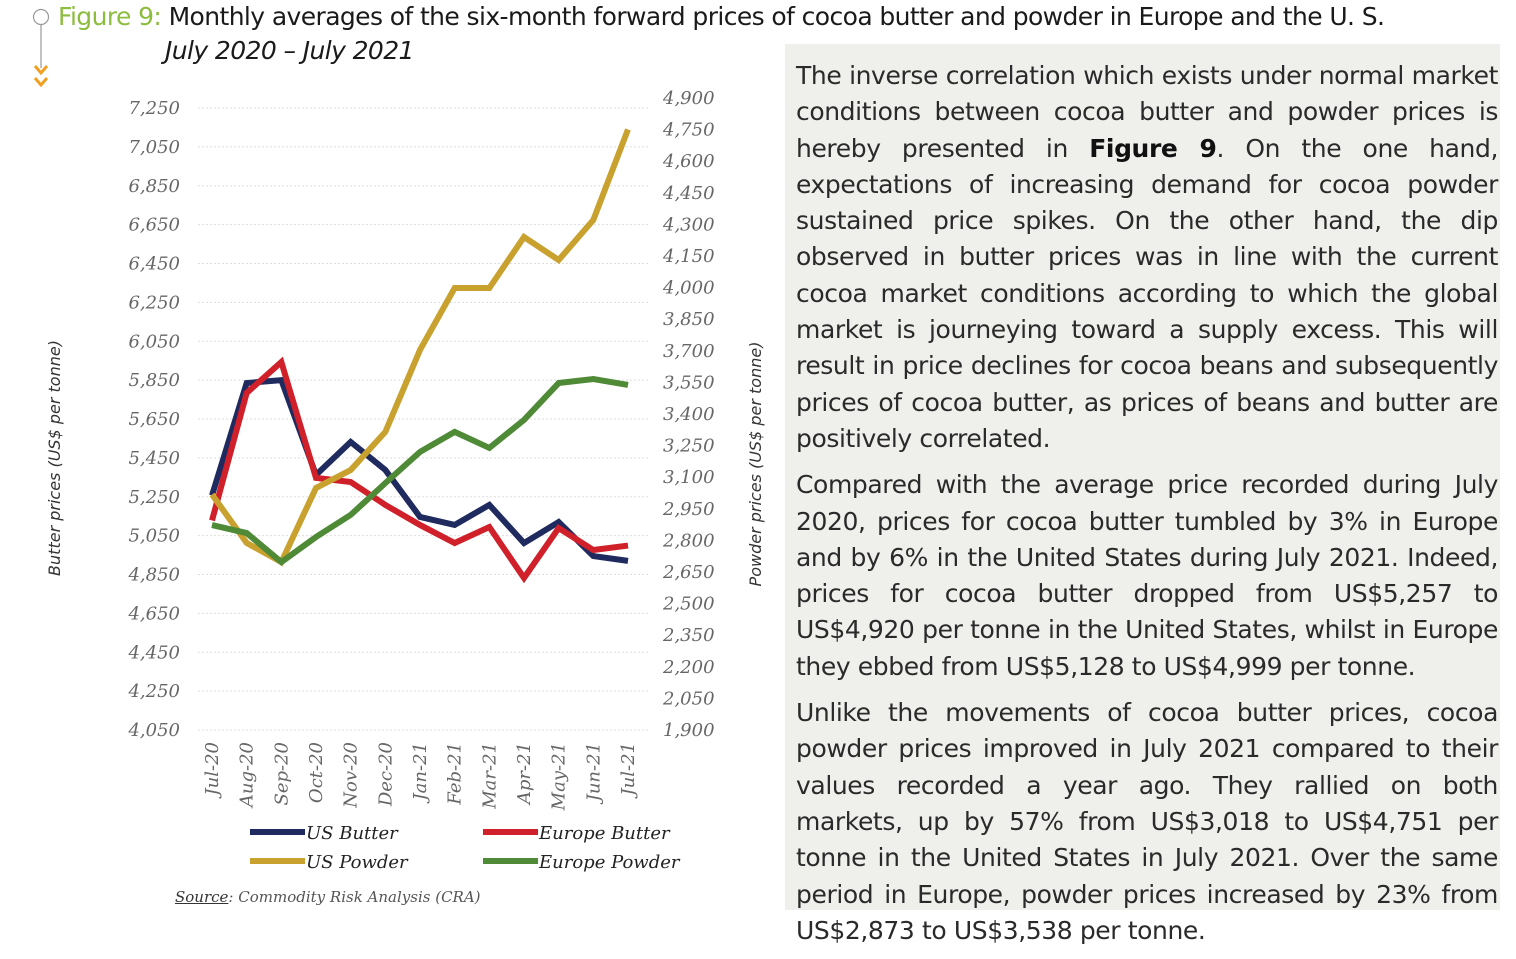  What do you see at coordinates (212, 771) in the screenshot?
I see `x-tick-label: Jul-20` at bounding box center [212, 771].